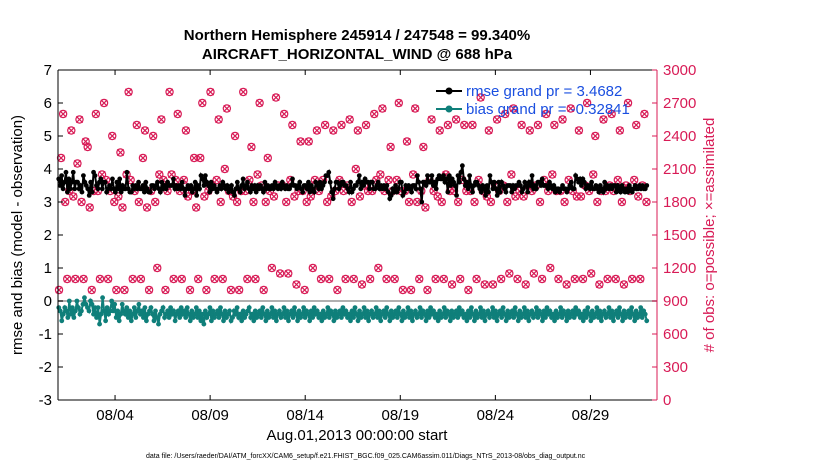 This screenshot has height=470, width=830. I want to click on left-tick-label: 0, so click(48, 301).